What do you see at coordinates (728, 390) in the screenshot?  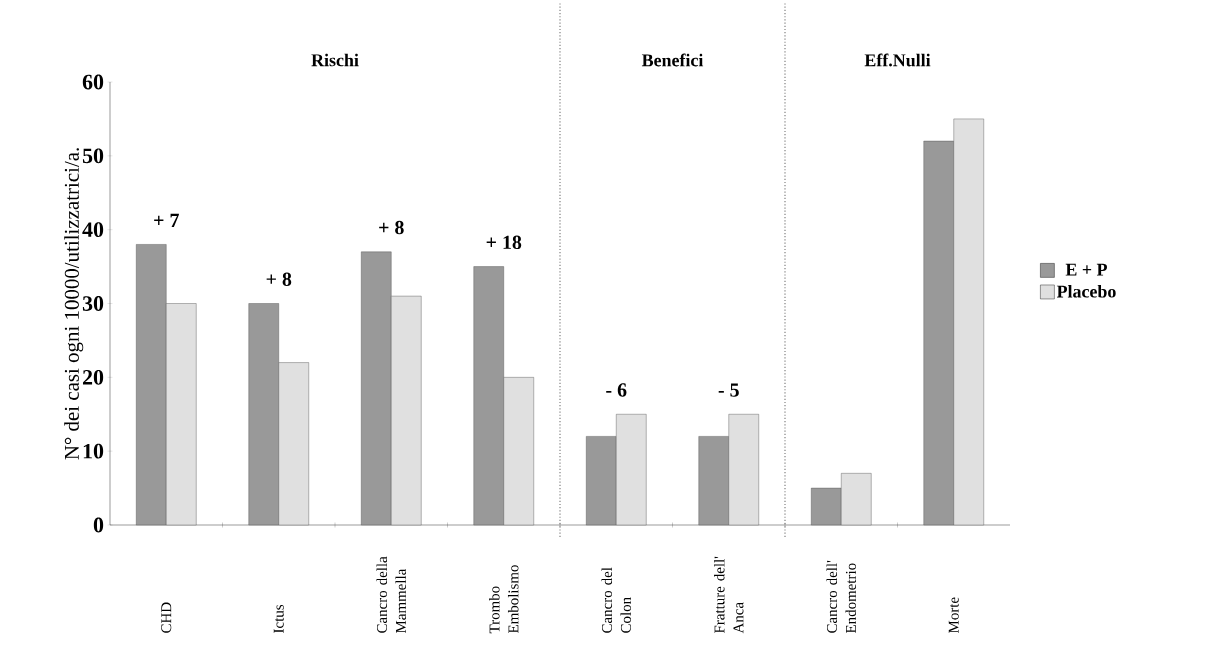 I see `annotation: - 5` at bounding box center [728, 390].